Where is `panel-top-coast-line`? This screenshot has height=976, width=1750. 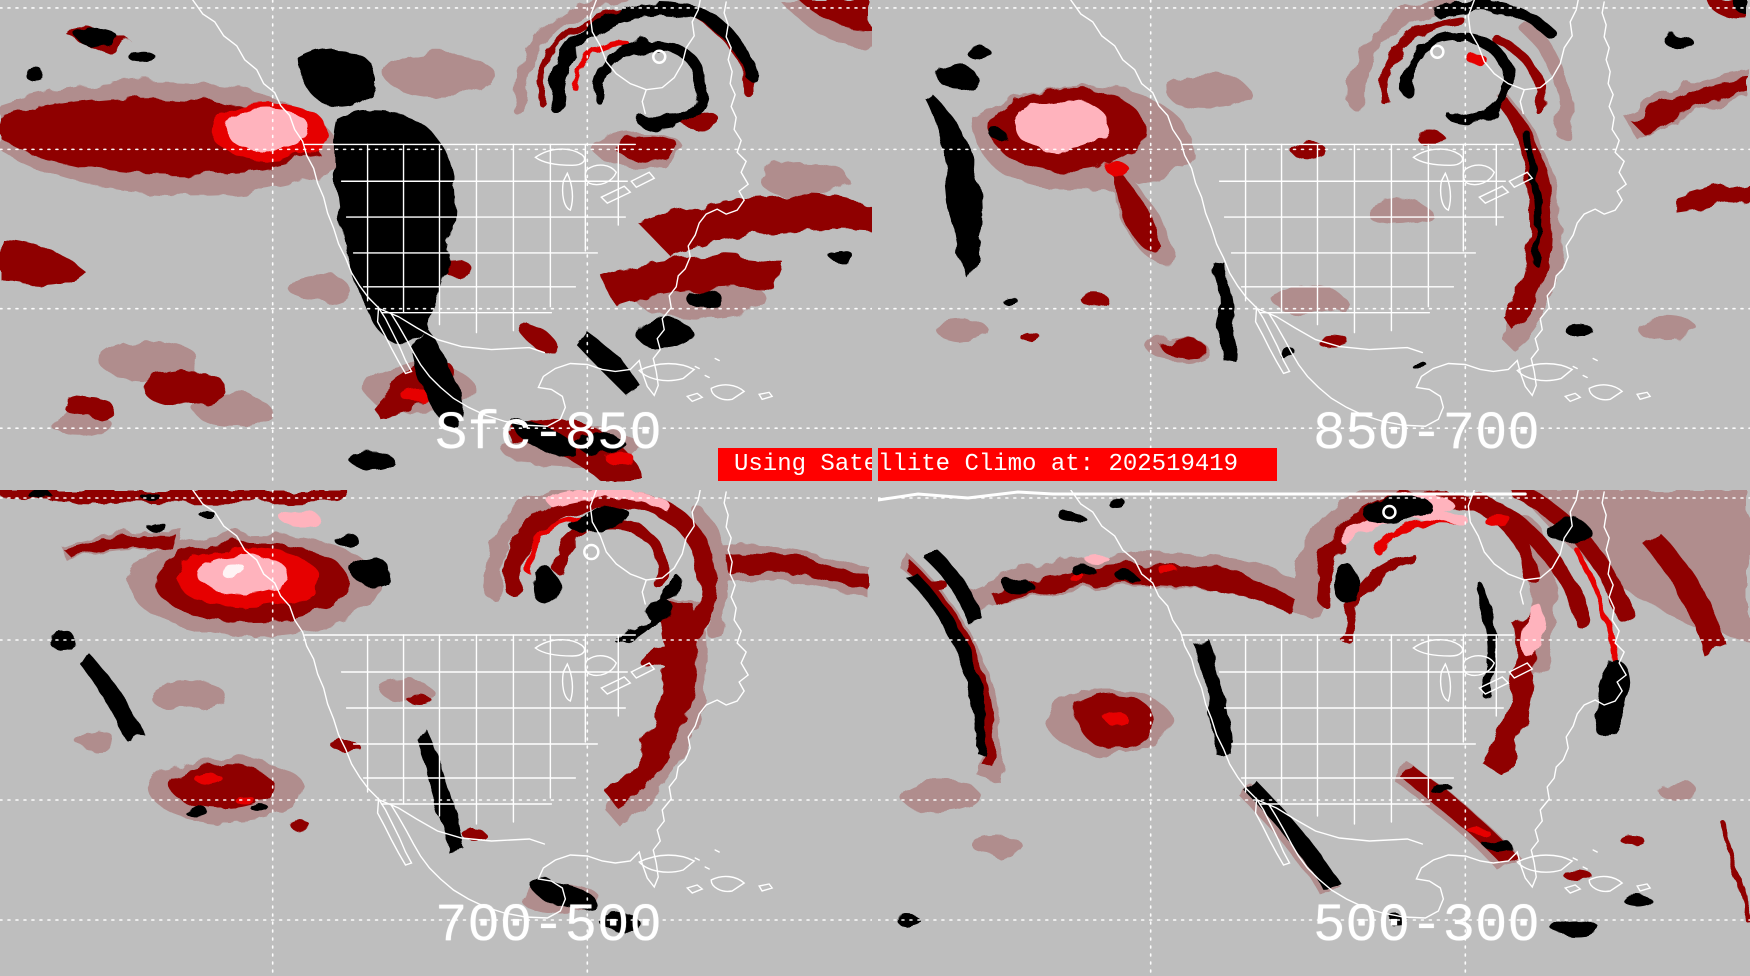
panel-top-coast-line is located at coordinates (1202, 496).